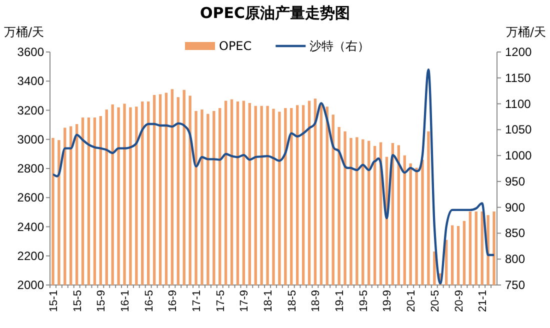 Image resolution: width=550 pixels, height=328 pixels. Describe the element at coordinates (340, 46) in the screenshot. I see `legend-label: 沙特（右）` at that location.